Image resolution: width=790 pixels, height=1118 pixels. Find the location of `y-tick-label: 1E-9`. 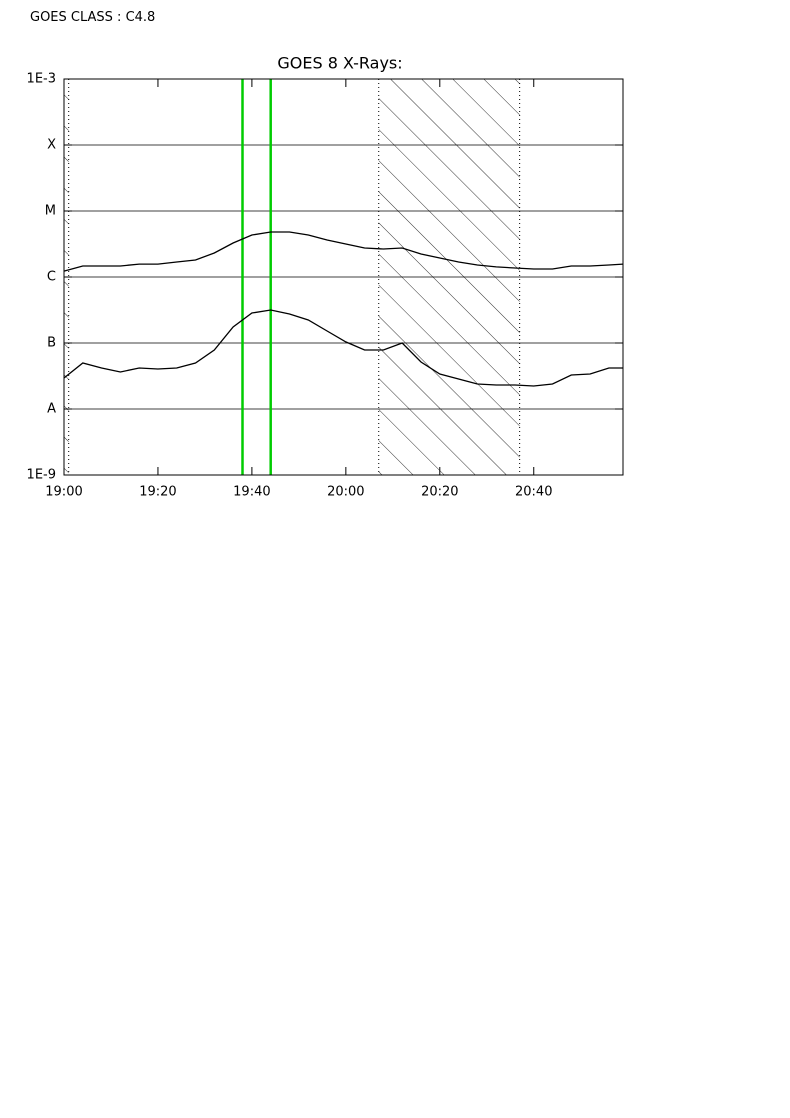

y-tick-label: 1E-9 is located at coordinates (41, 475).